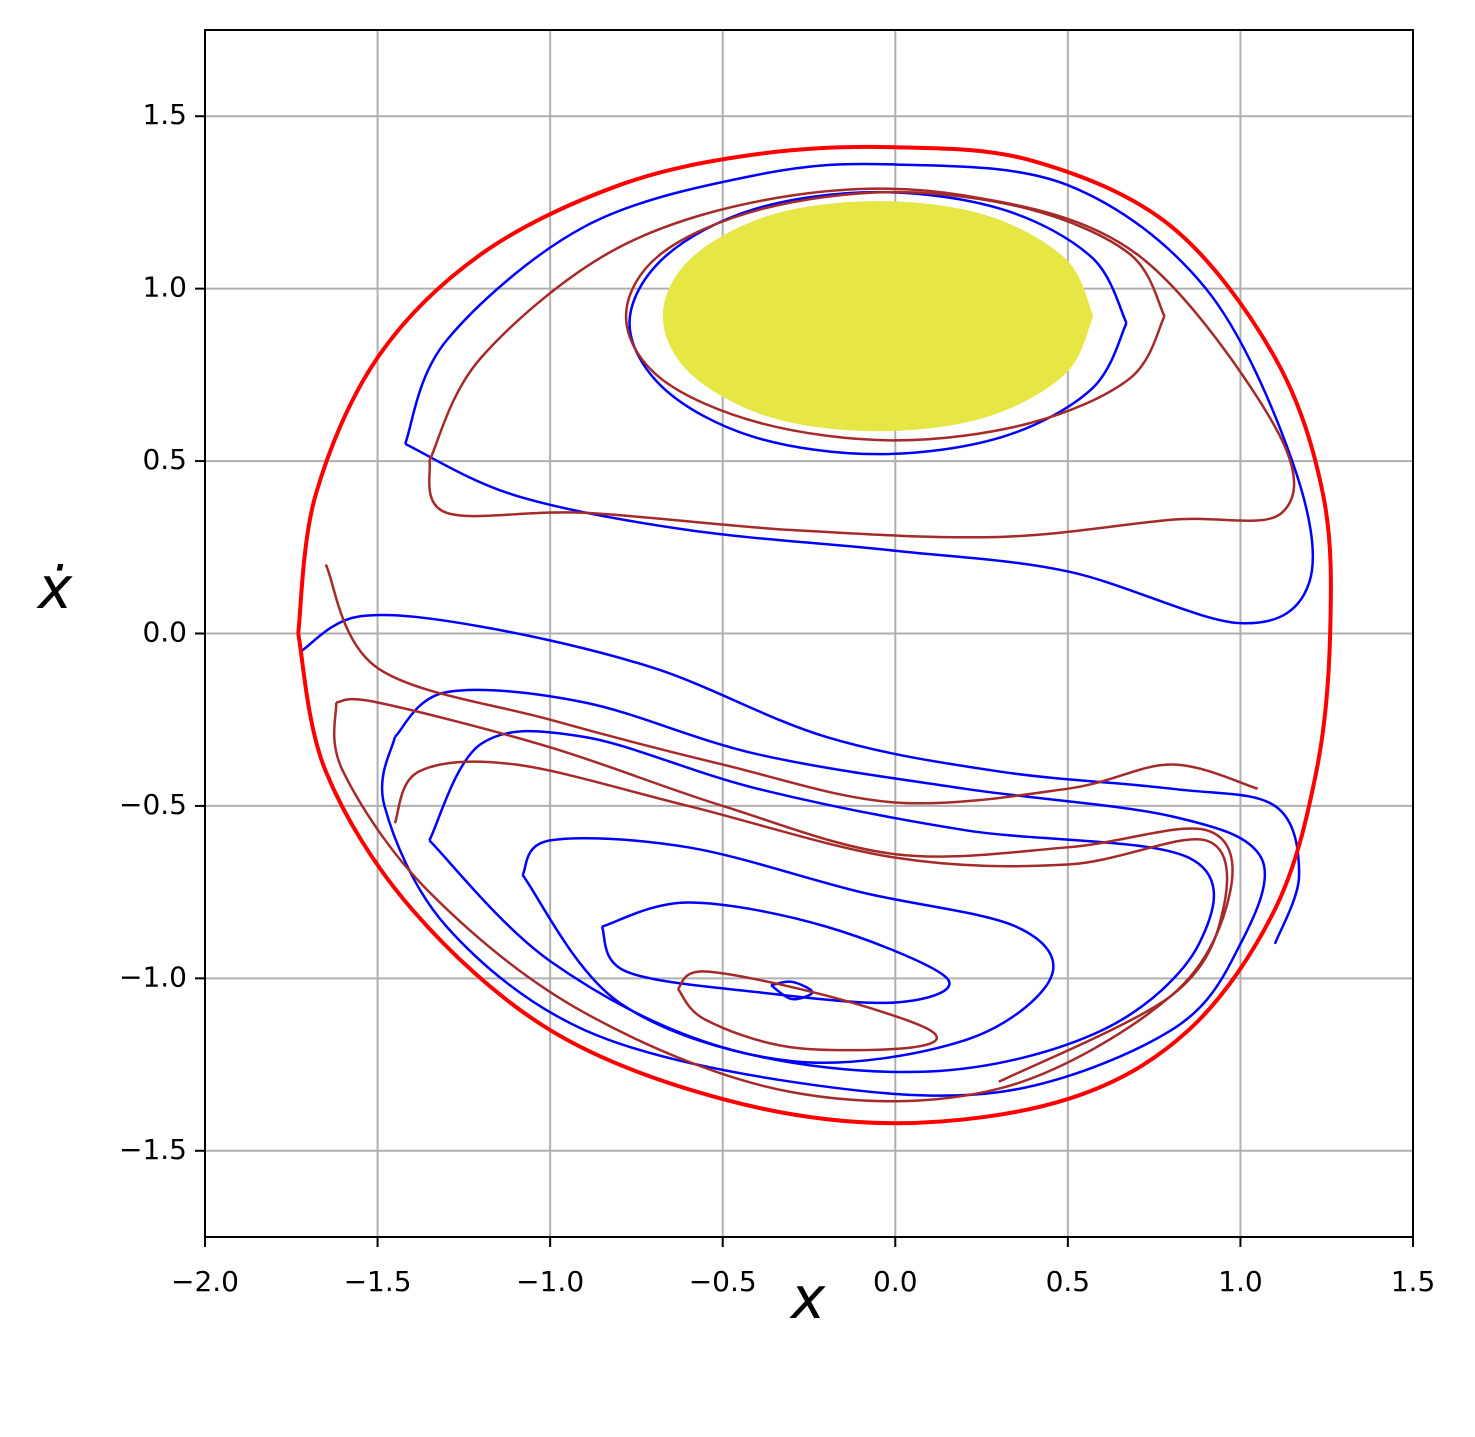 This screenshot has width=1475, height=1437. I want to click on x-tick-label: −2.0, so click(205, 1281).